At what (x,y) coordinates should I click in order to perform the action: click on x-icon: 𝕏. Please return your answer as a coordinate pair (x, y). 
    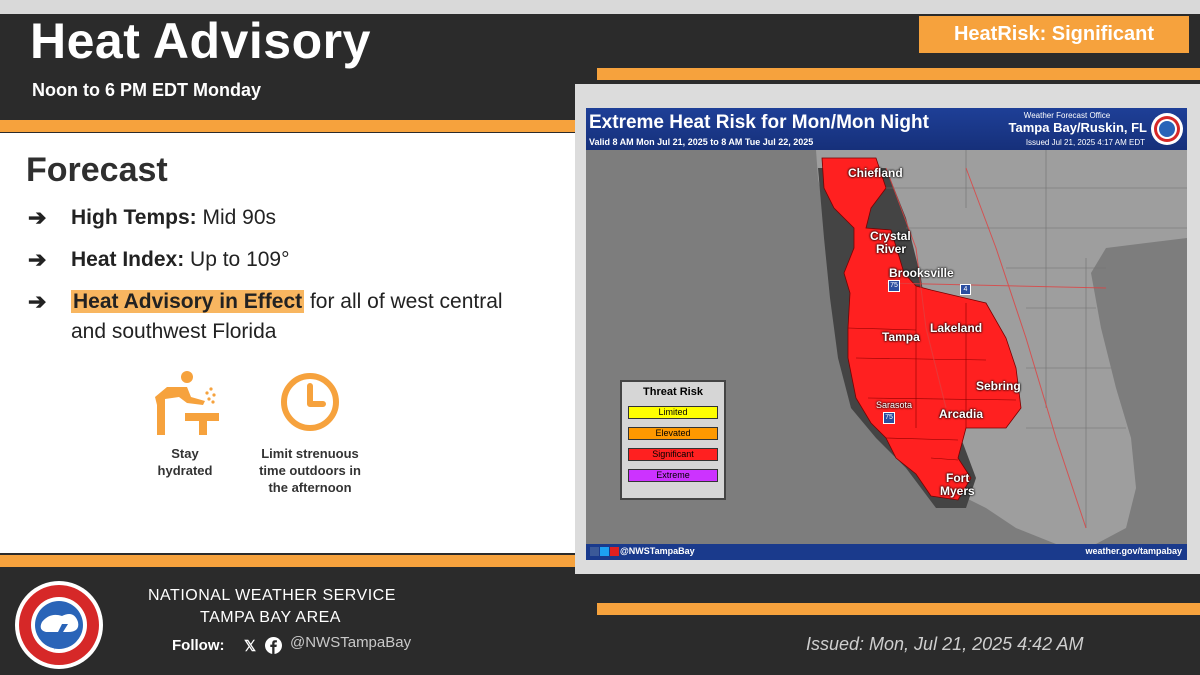
    Looking at the image, I should click on (250, 646).